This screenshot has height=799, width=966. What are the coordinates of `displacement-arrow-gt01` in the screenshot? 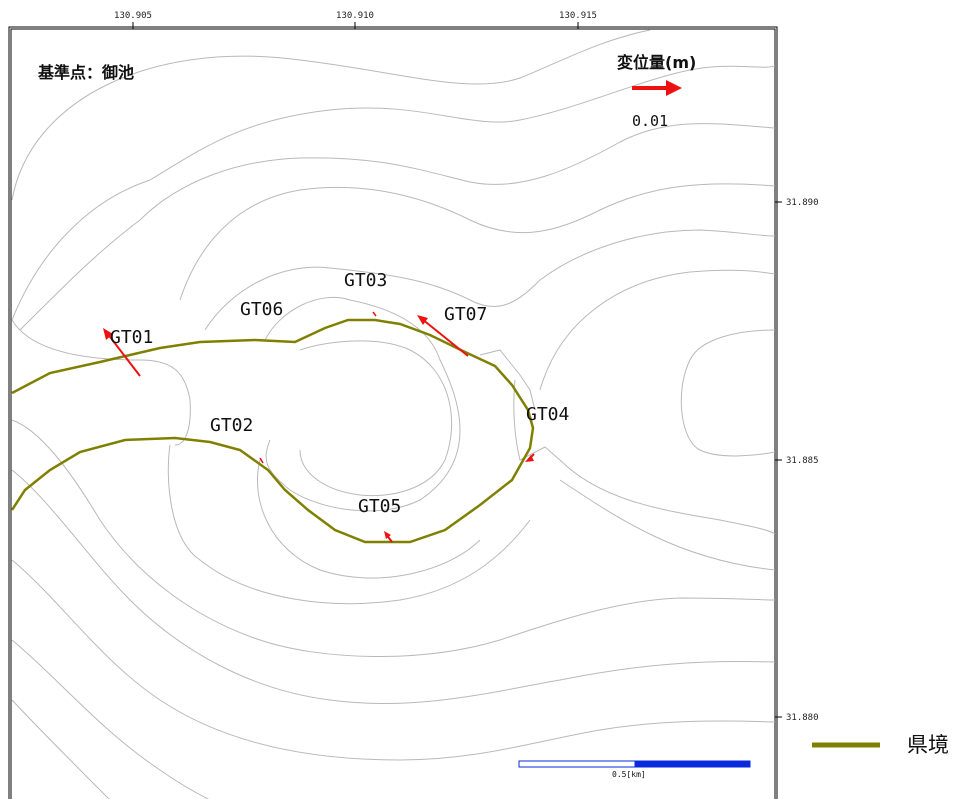 It's located at (122, 352).